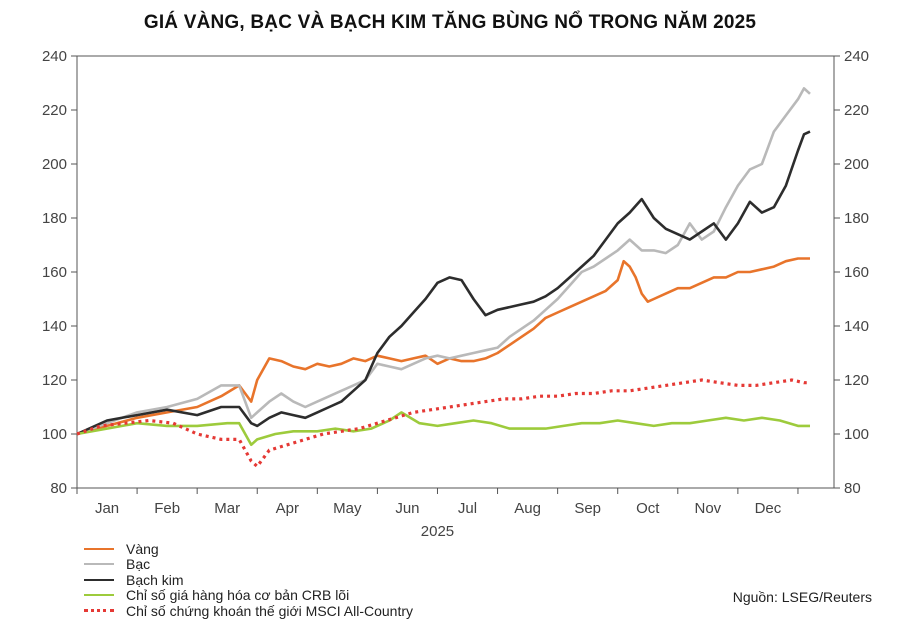 This screenshot has height=626, width=900. Describe the element at coordinates (227, 508) in the screenshot. I see `x-tick-label: Mar` at that location.